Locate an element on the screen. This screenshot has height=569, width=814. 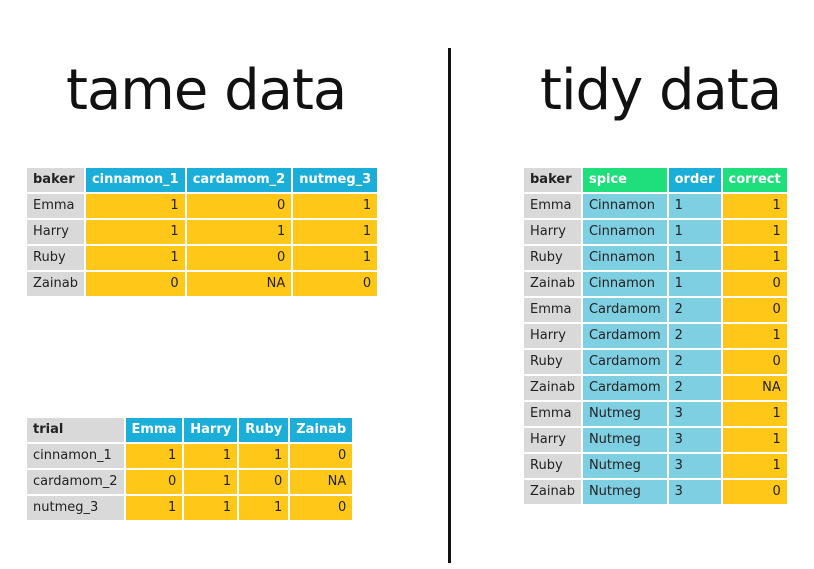
tame-trials-header-emma: Emma is located at coordinates (154, 430).